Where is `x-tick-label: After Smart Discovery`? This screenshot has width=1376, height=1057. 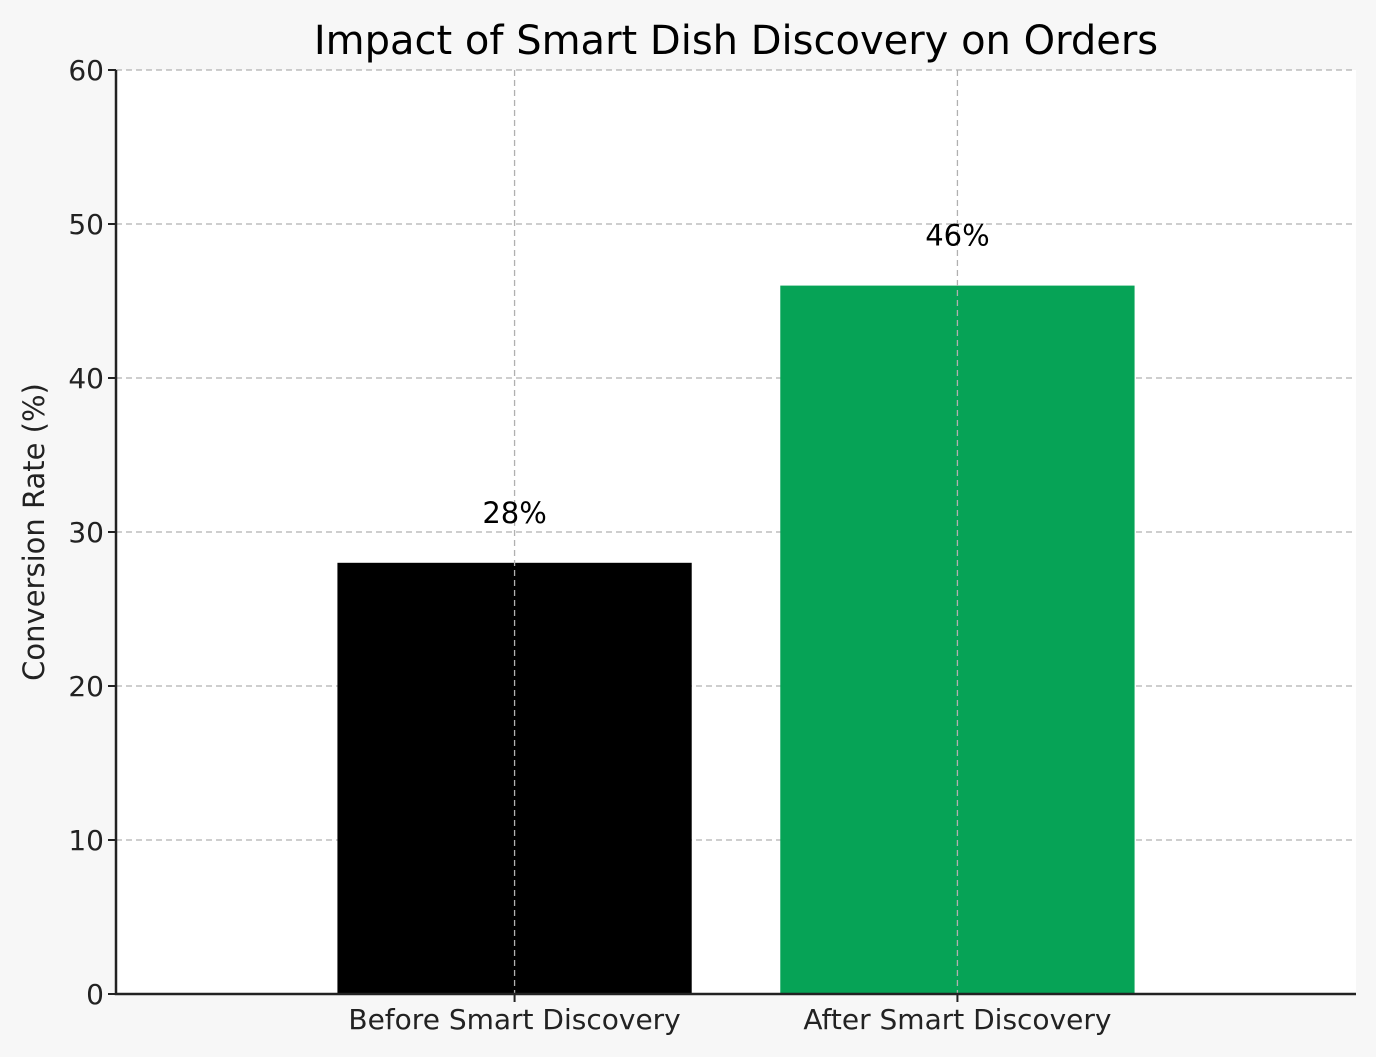
x-tick-label: After Smart Discovery is located at coordinates (957, 1019).